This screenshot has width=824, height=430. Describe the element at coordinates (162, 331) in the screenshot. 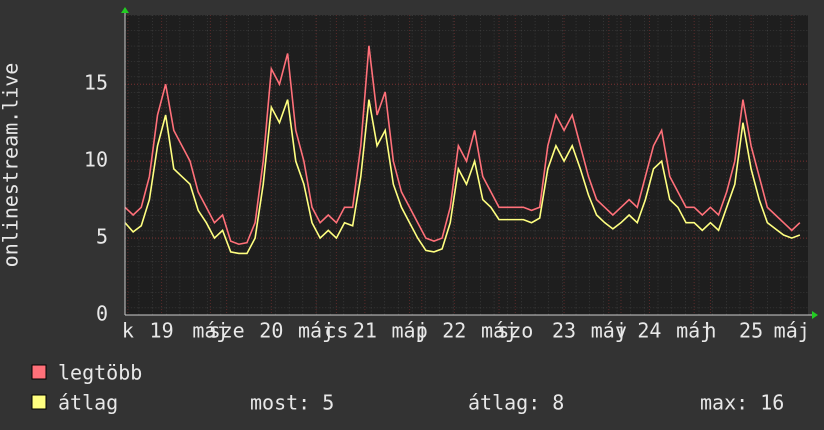

I see `x-tick-label: 19` at that location.